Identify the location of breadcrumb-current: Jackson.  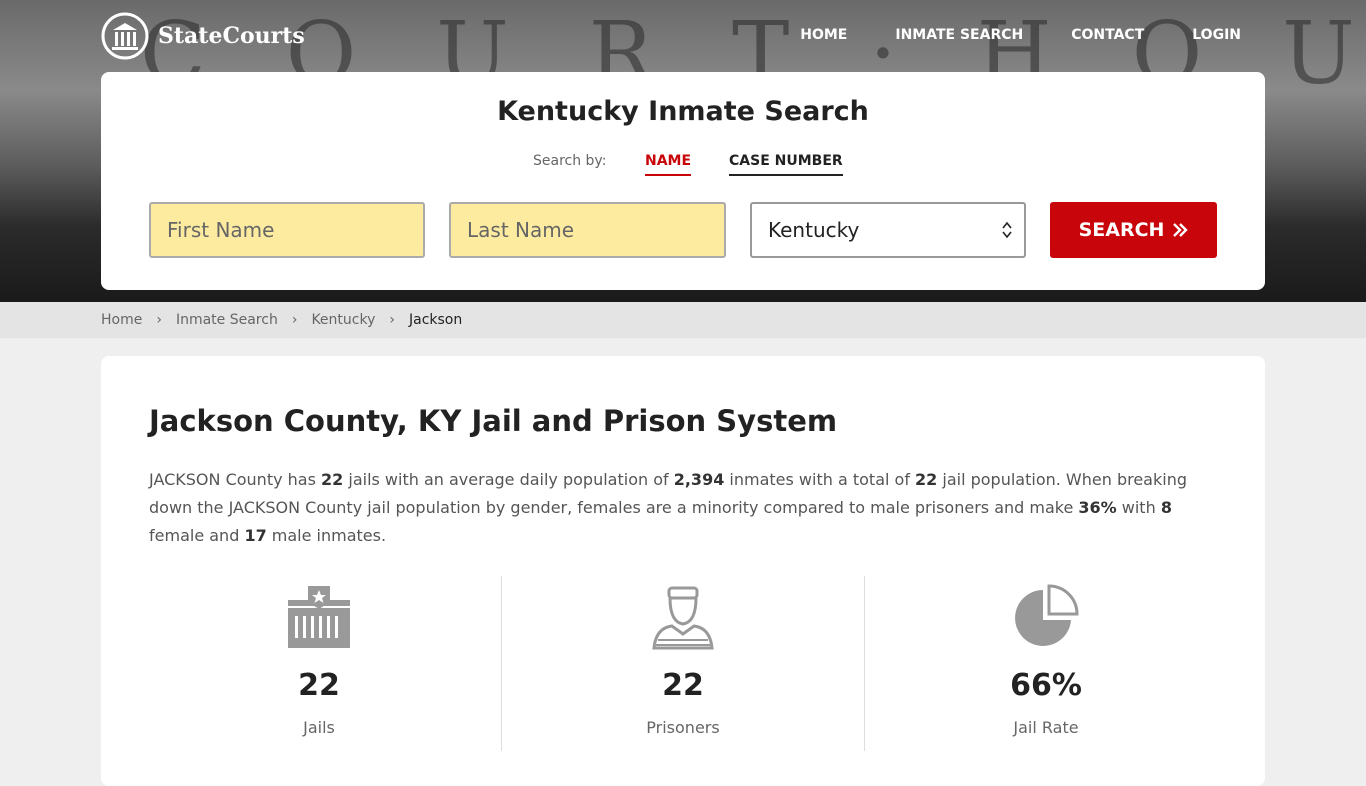
(435, 320).